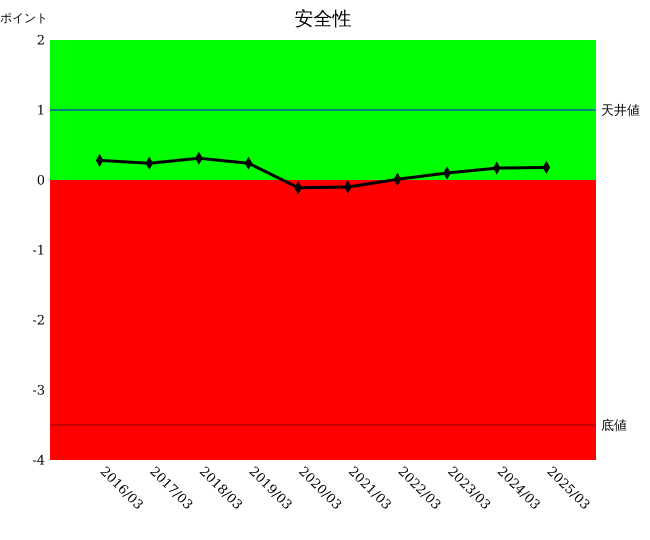  What do you see at coordinates (24, 18) in the screenshot?
I see `y-axis-title: ポイント` at bounding box center [24, 18].